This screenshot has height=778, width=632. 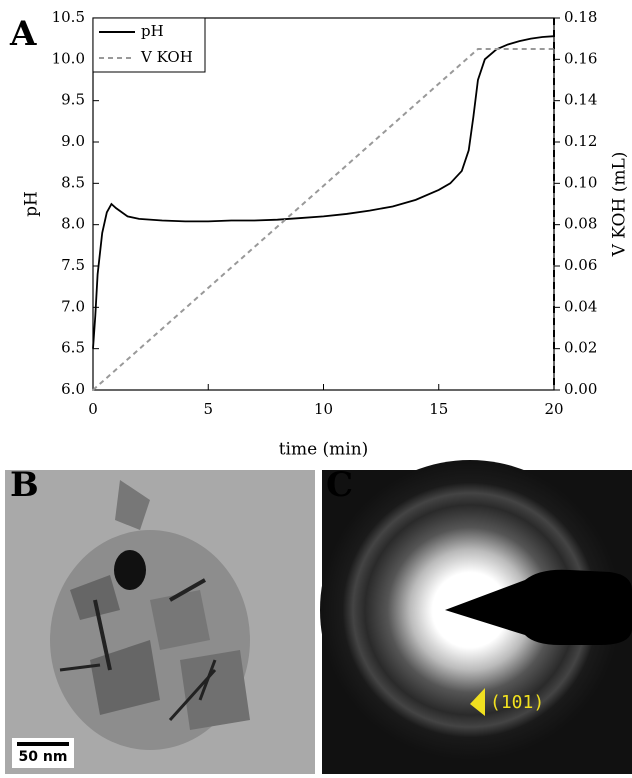 I want to click on y2-tick-label: 0.02, so click(x=580, y=348).